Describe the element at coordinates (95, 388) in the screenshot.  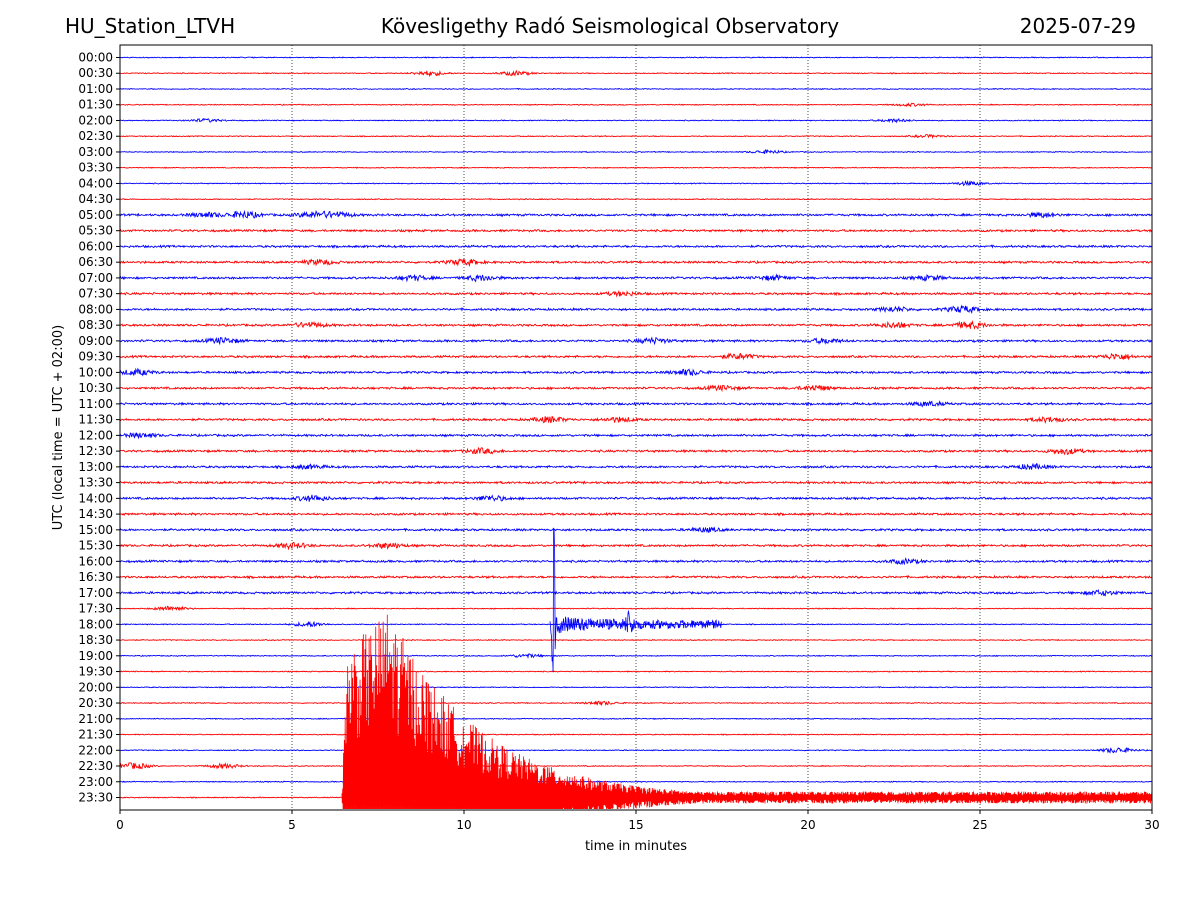
I see `y-tick-label: 10:30` at that location.